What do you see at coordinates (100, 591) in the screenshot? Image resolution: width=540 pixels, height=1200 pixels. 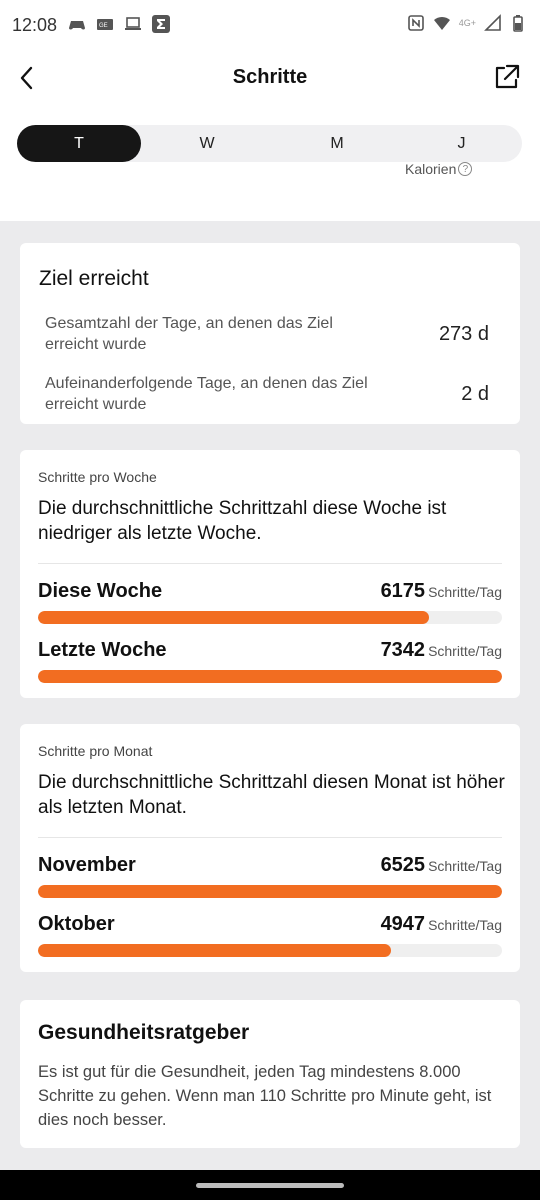 I see `bar-name: Diese Woche` at bounding box center [100, 591].